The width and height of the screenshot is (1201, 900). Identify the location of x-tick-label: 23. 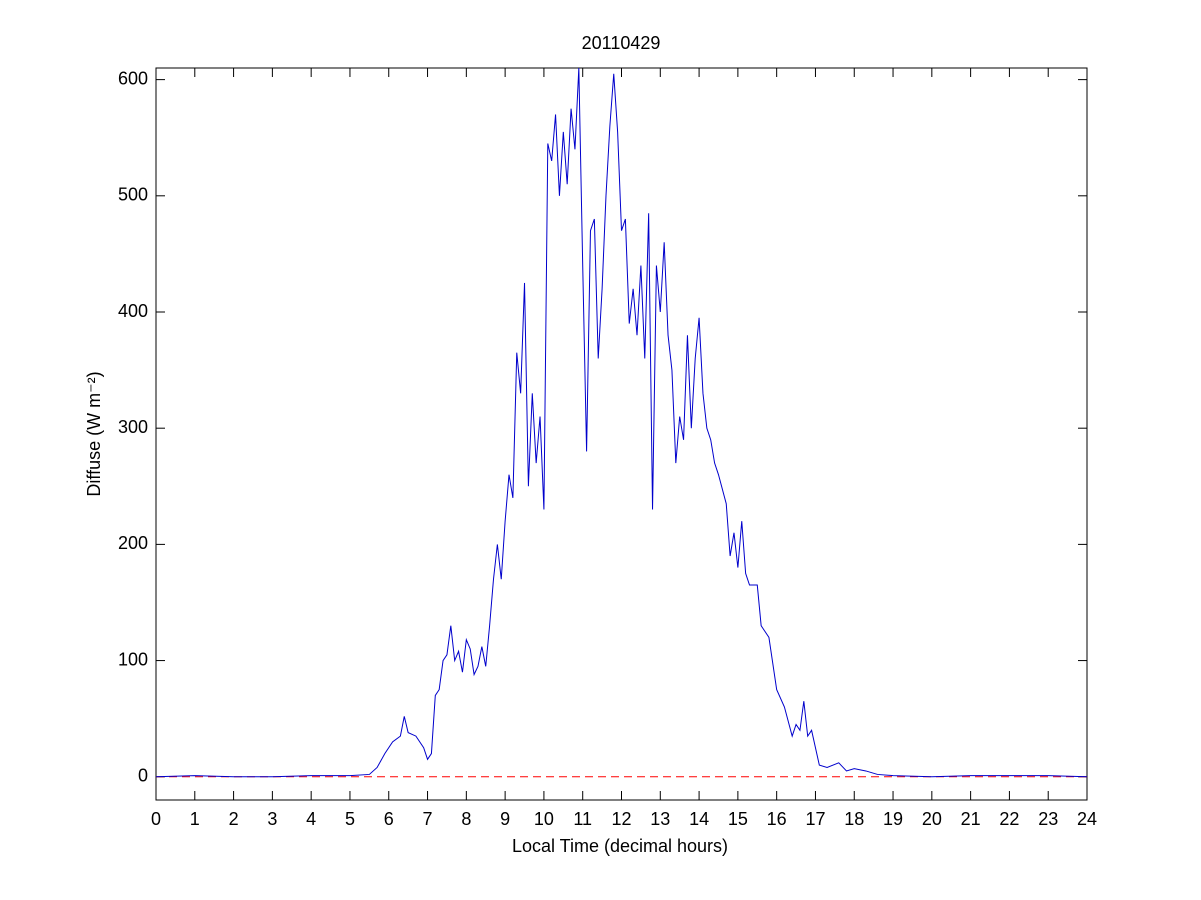
(1048, 819).